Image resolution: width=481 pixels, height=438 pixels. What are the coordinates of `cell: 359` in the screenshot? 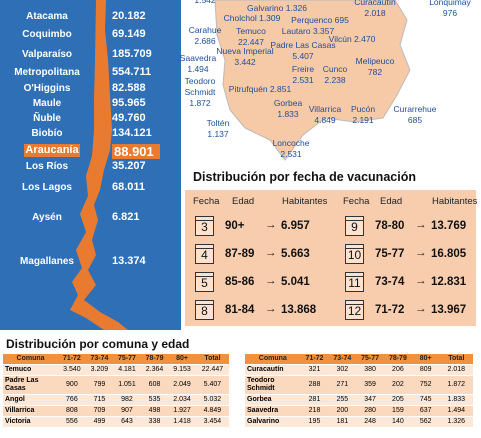 It's located at (370, 385).